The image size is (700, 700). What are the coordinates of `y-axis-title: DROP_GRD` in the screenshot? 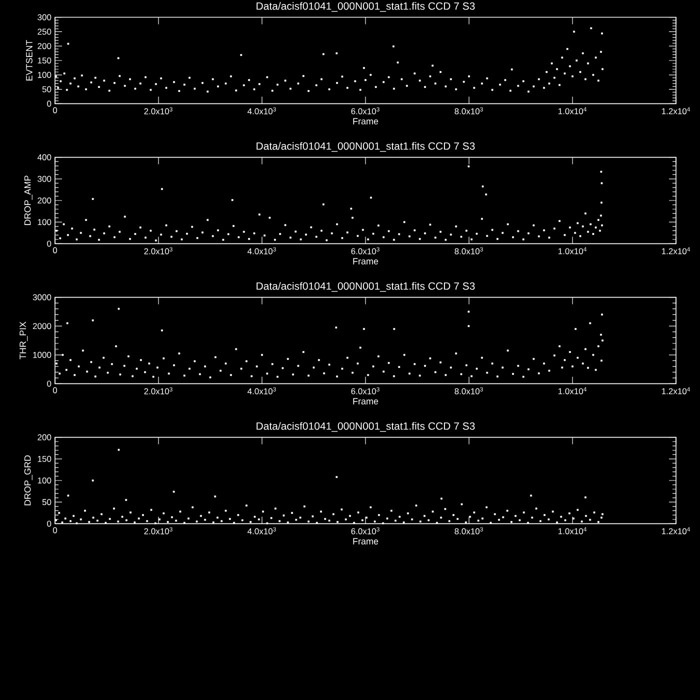 It's located at (28, 480).